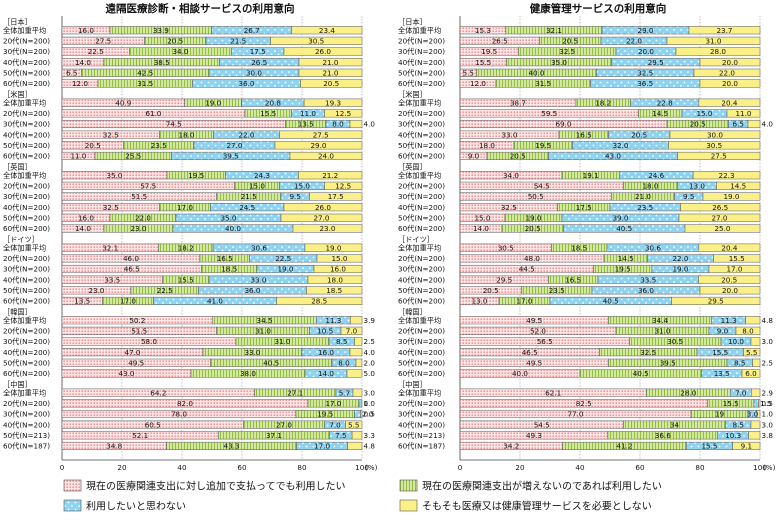 This screenshot has height=520, width=779. I want to click on value-label: 29.0, so click(646, 30).